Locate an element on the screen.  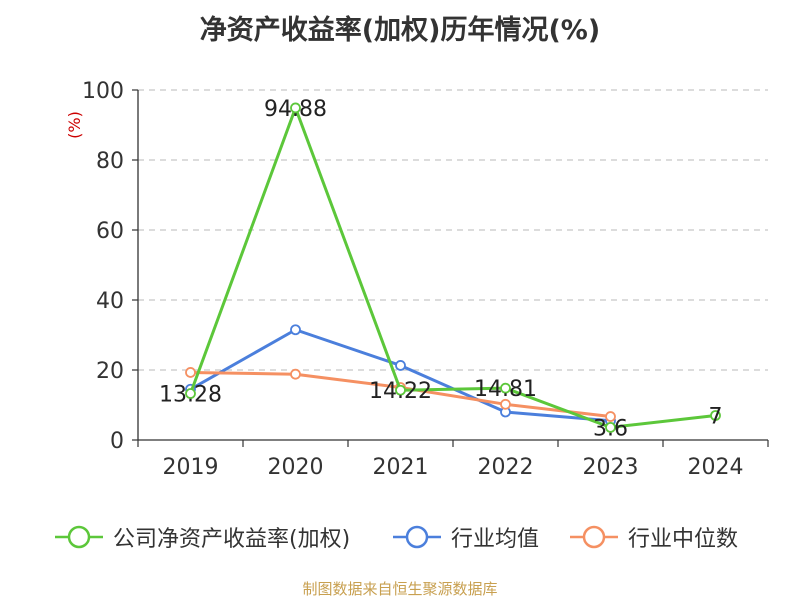
data-label: 94.88 is located at coordinates (295, 109).